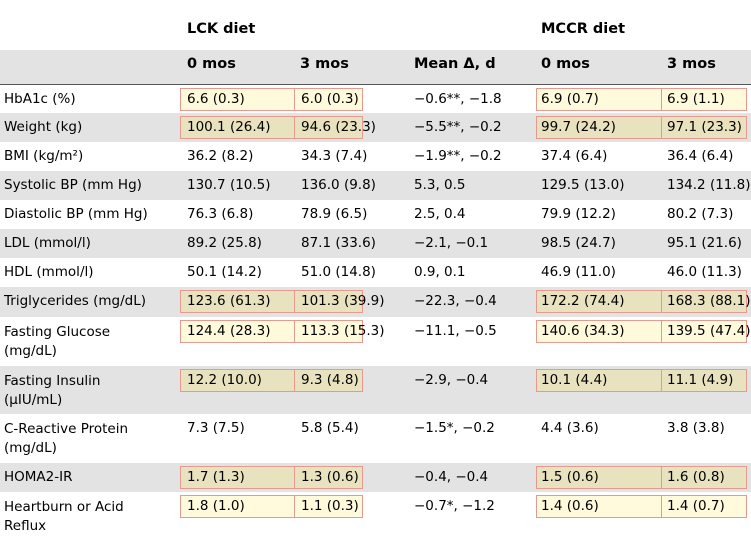  Describe the element at coordinates (38, 477) in the screenshot. I see `row-label: HOMA2-IR` at that location.